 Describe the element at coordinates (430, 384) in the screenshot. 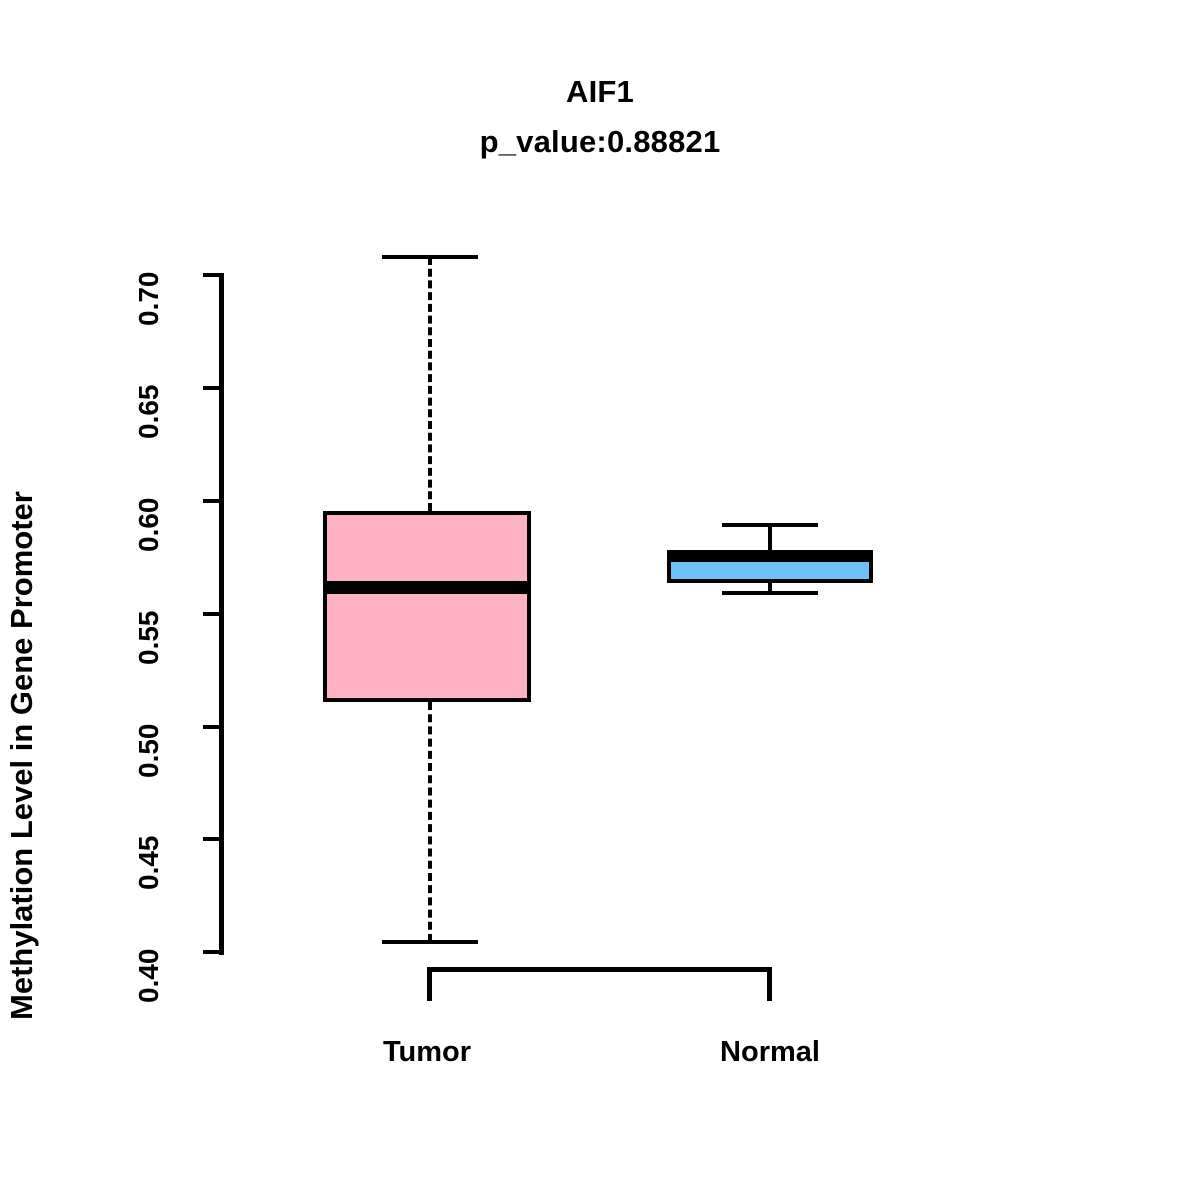

I see `tumor-upper-whisker-stem` at that location.